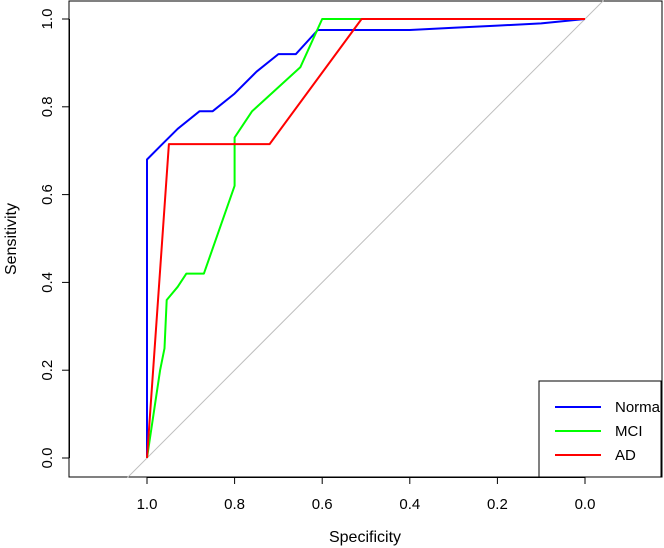  I want to click on x-axis-title: Specificity, so click(365, 537).